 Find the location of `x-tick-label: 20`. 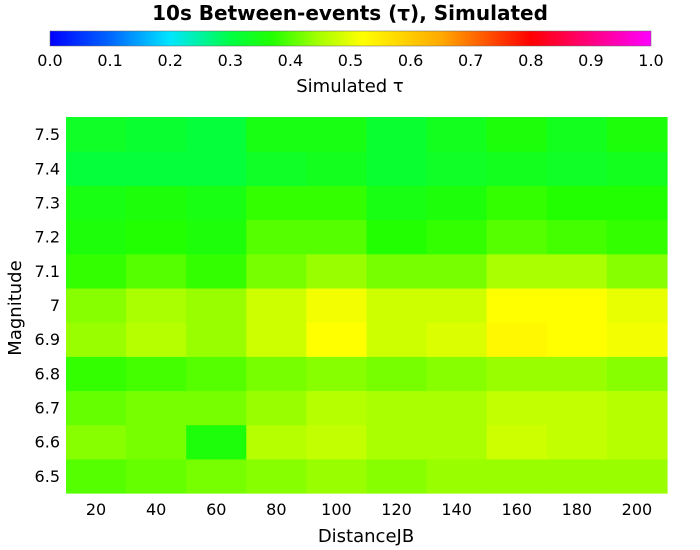

x-tick-label: 20 is located at coordinates (96, 509).